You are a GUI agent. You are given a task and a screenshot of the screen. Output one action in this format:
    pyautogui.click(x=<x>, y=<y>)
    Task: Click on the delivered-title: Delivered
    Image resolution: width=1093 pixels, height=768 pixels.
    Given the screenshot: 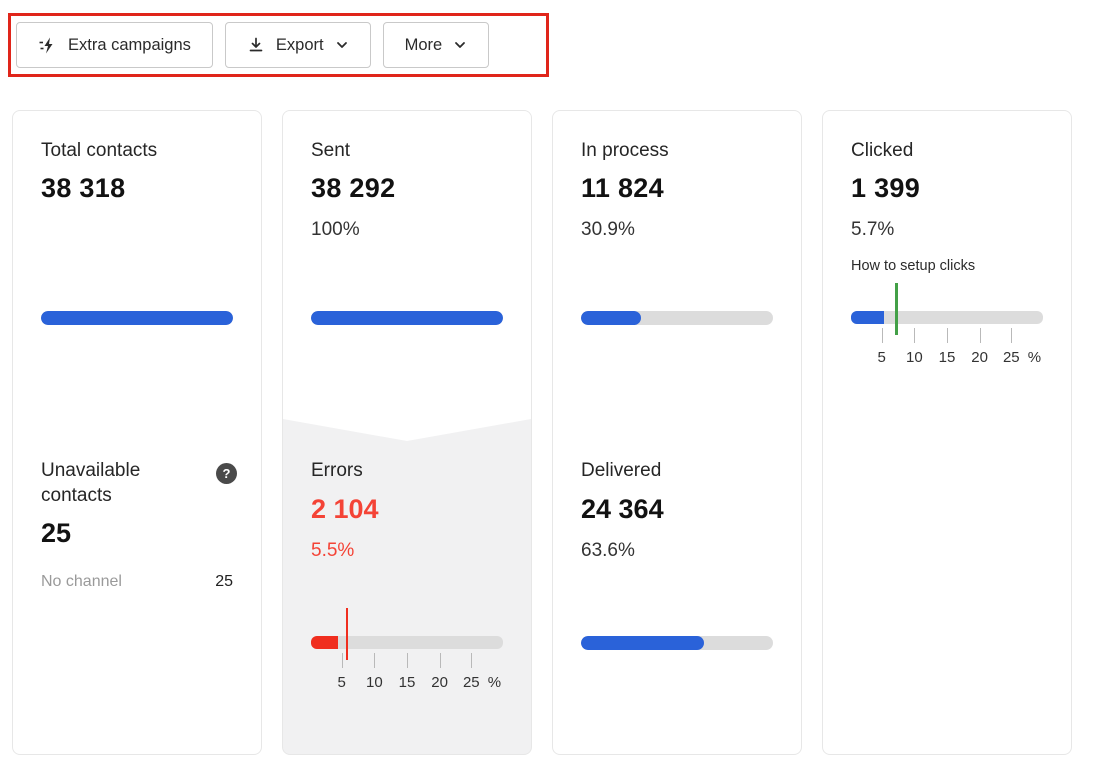 What is the action you would take?
    pyautogui.click(x=621, y=470)
    